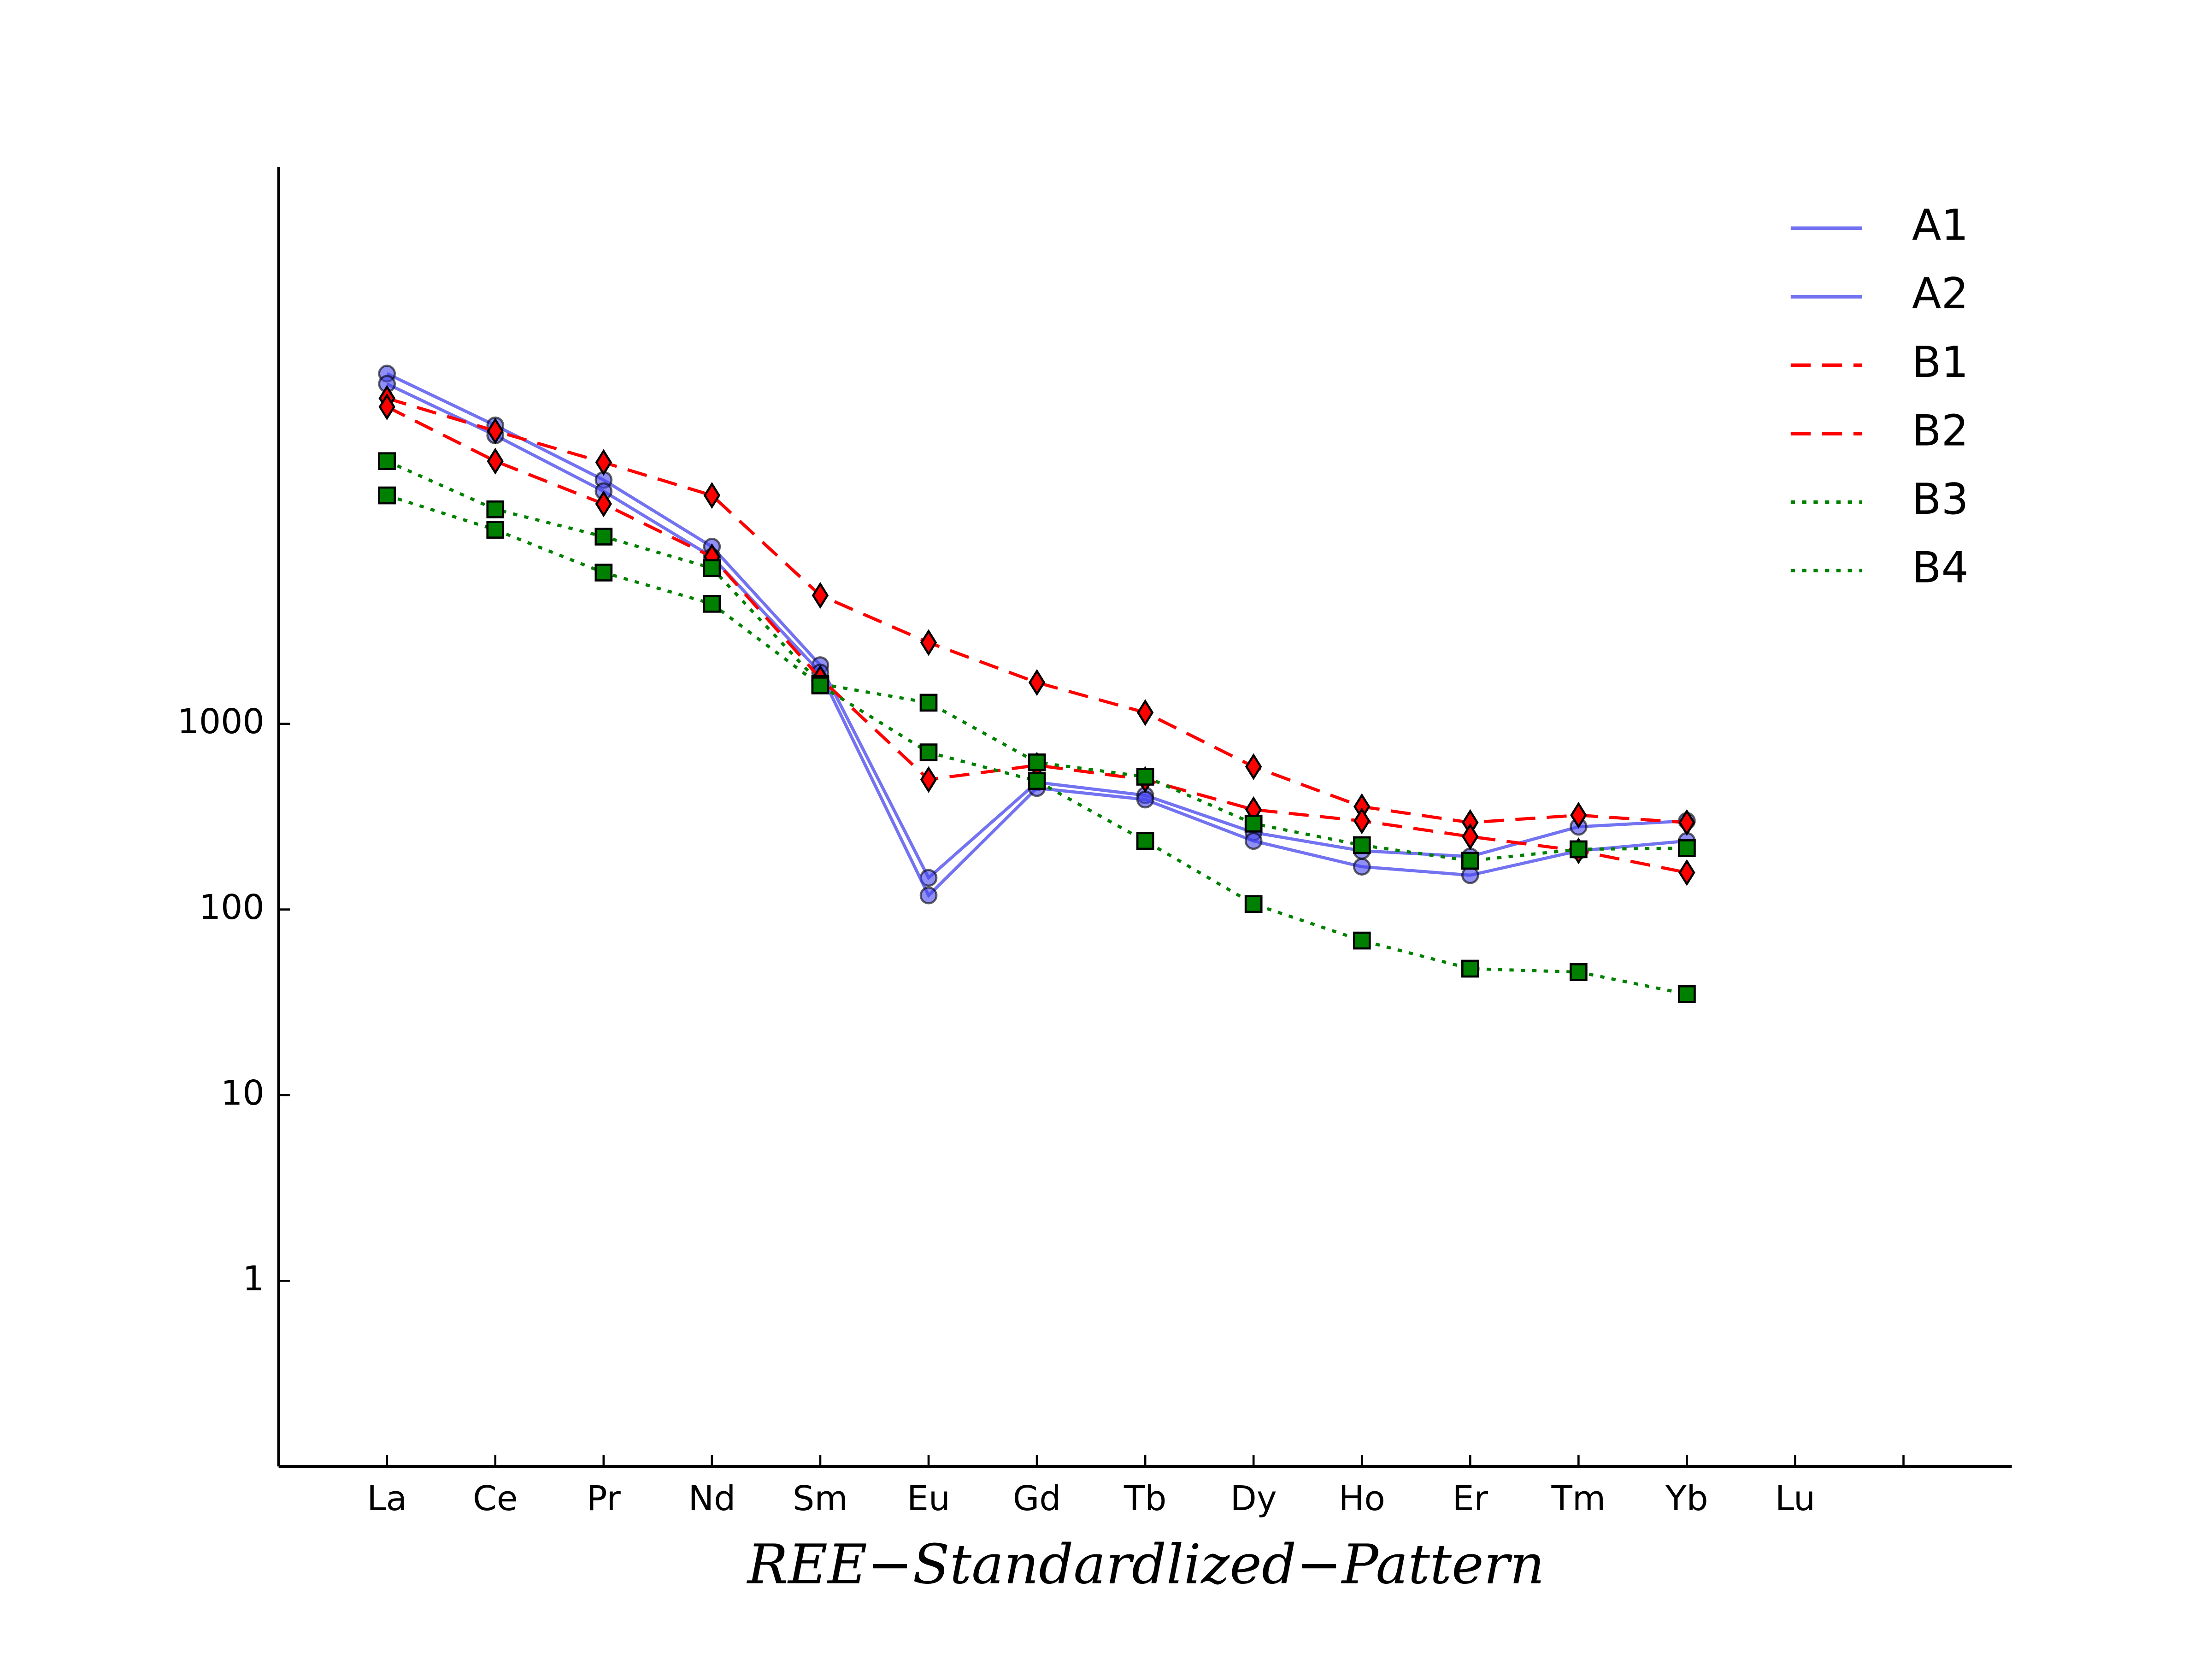 The height and width of the screenshot is (1659, 2212). Describe the element at coordinates (1940, 225) in the screenshot. I see `legend-label: A1` at that location.